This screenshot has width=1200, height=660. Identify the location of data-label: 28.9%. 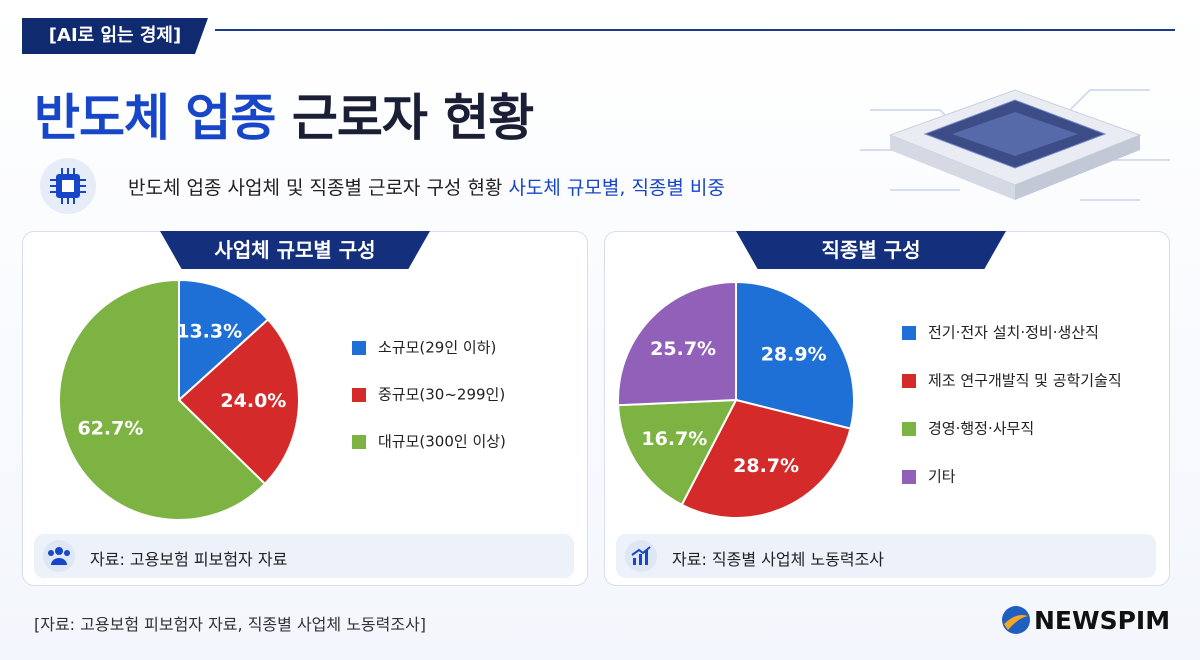
(794, 354).